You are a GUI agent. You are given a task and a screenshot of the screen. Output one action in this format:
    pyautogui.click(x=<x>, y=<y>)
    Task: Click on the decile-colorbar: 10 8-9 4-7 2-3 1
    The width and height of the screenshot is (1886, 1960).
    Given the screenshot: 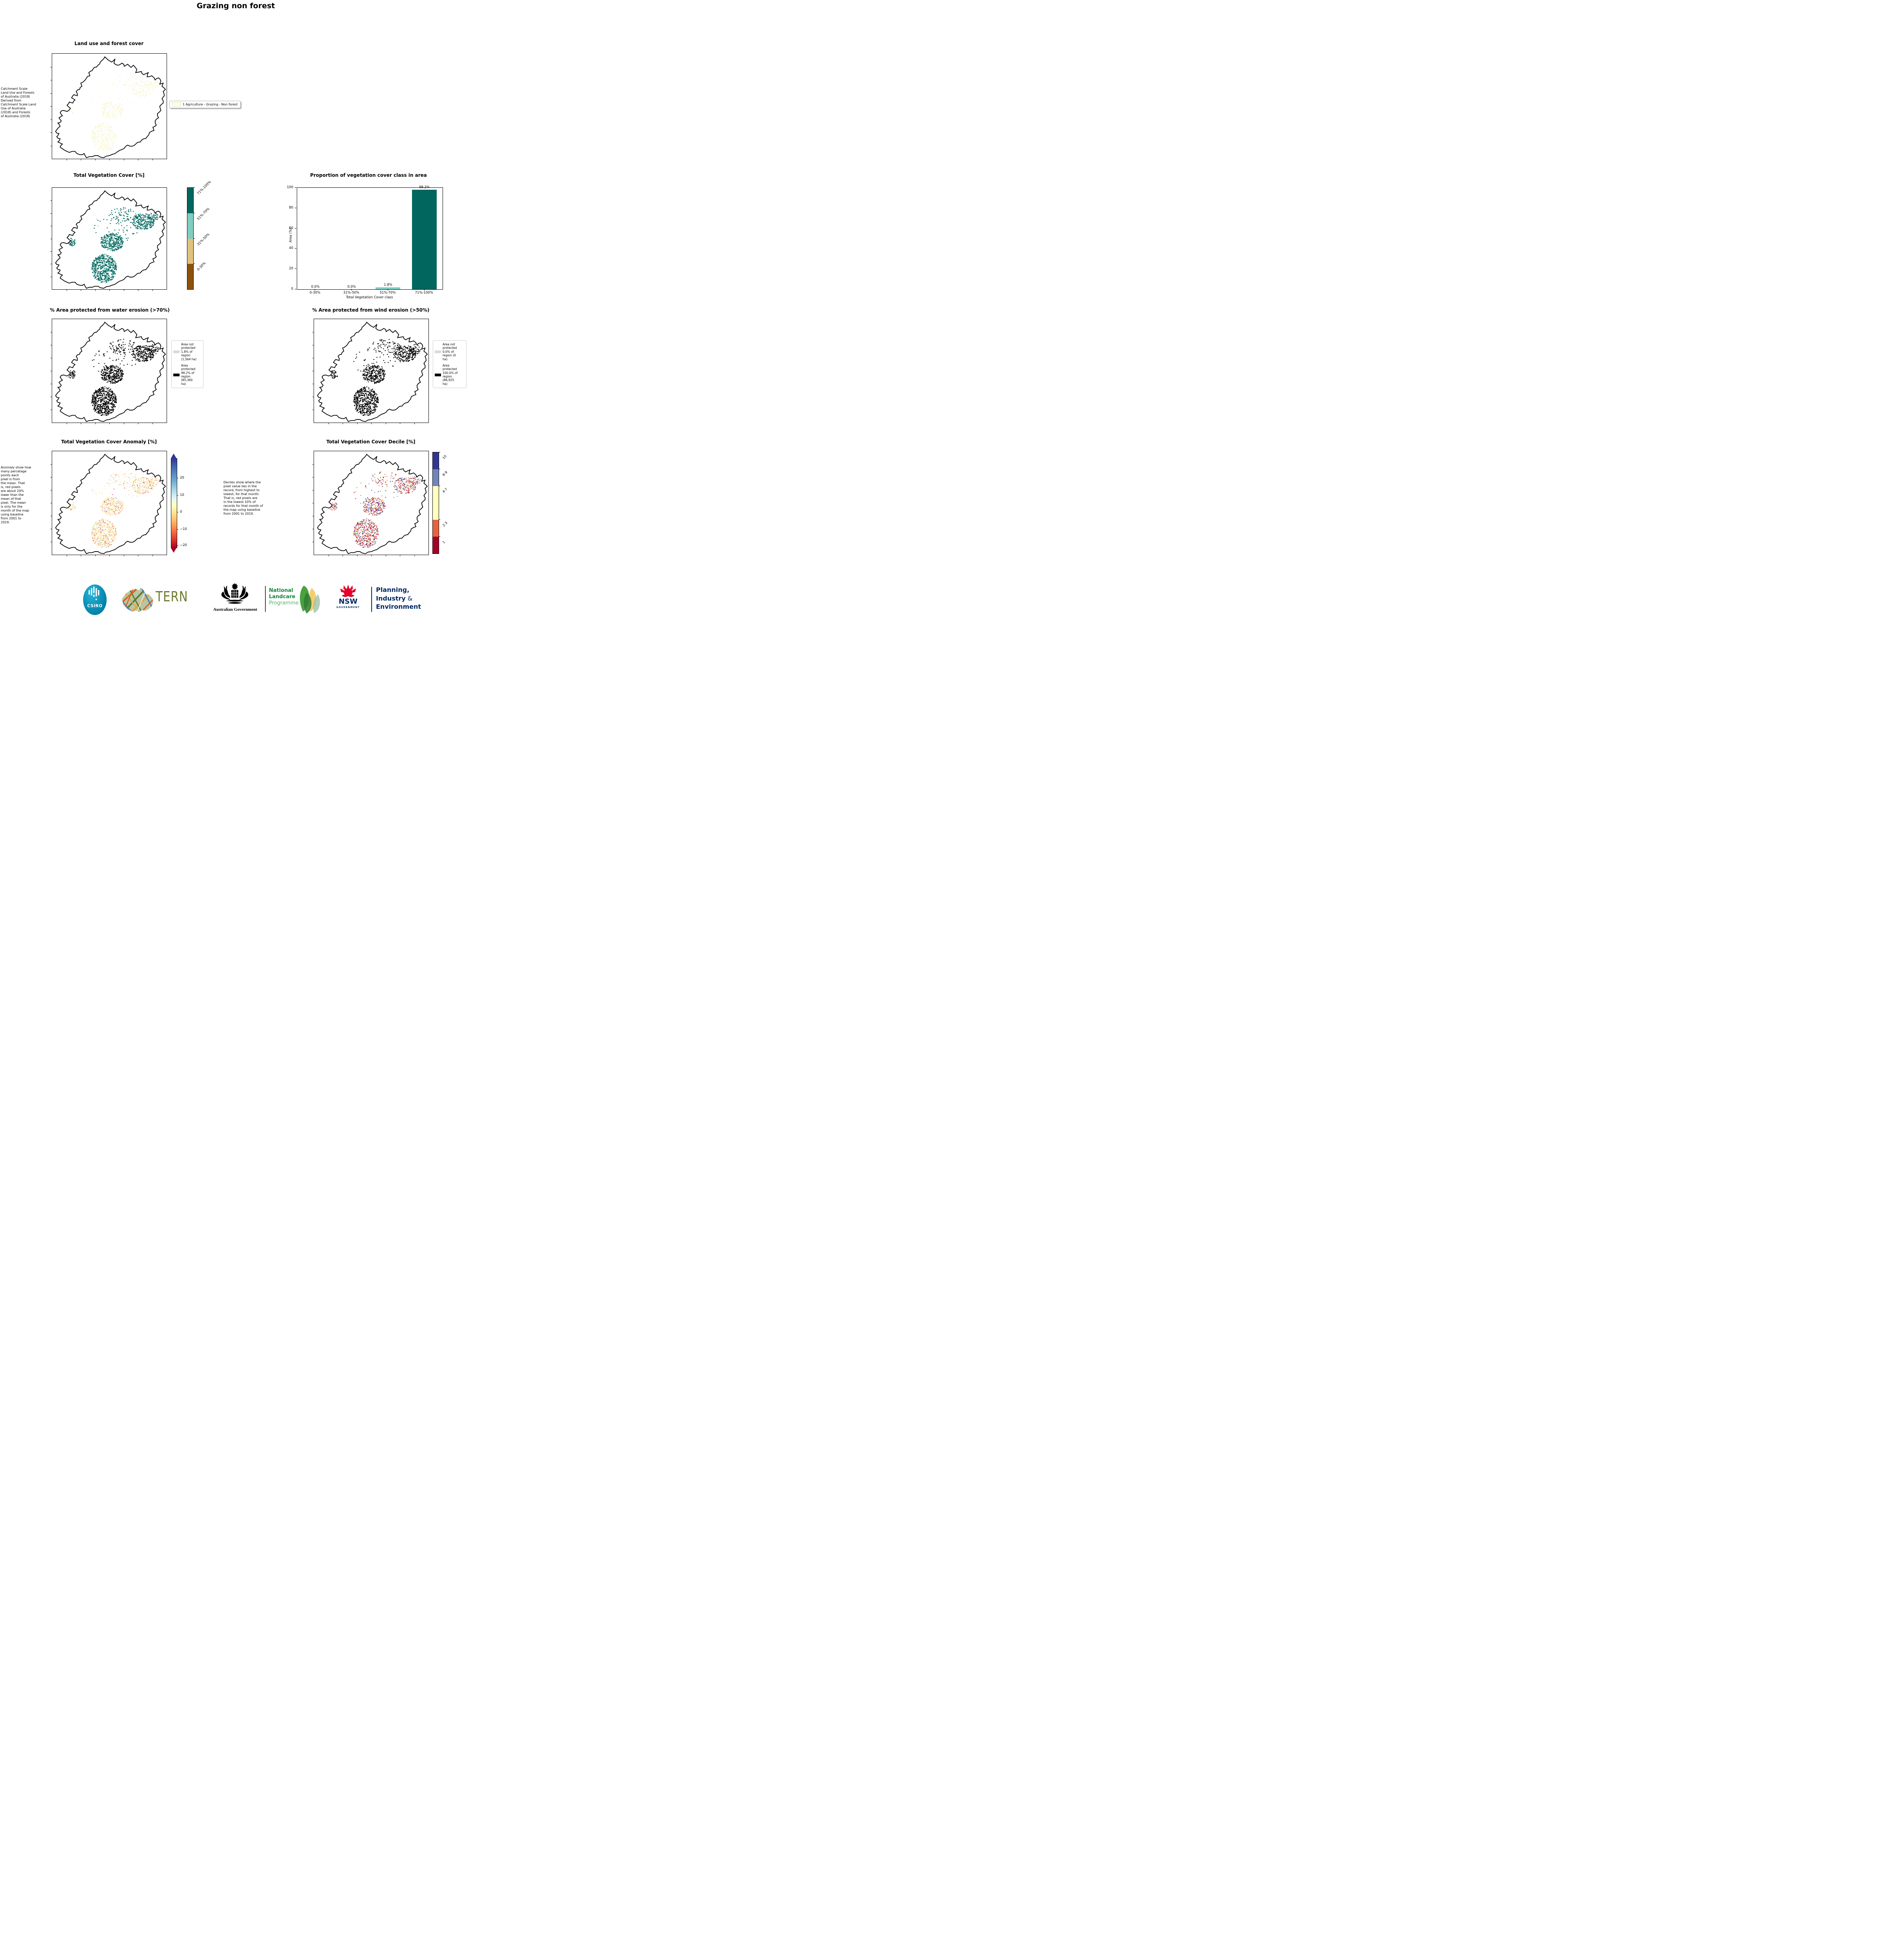 What is the action you would take?
    pyautogui.click(x=450, y=503)
    